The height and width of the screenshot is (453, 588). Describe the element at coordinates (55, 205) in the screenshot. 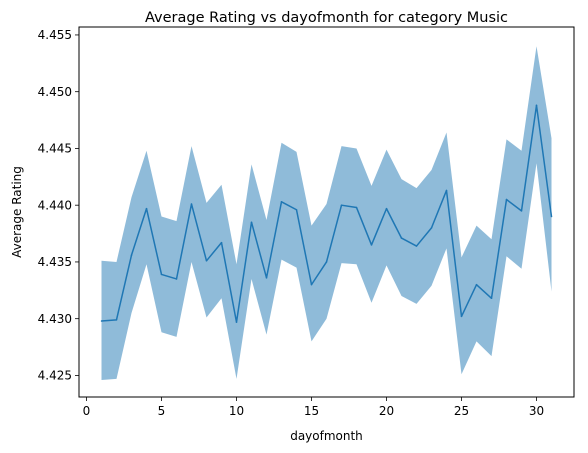

I see `y-tick-label: 4.440` at that location.